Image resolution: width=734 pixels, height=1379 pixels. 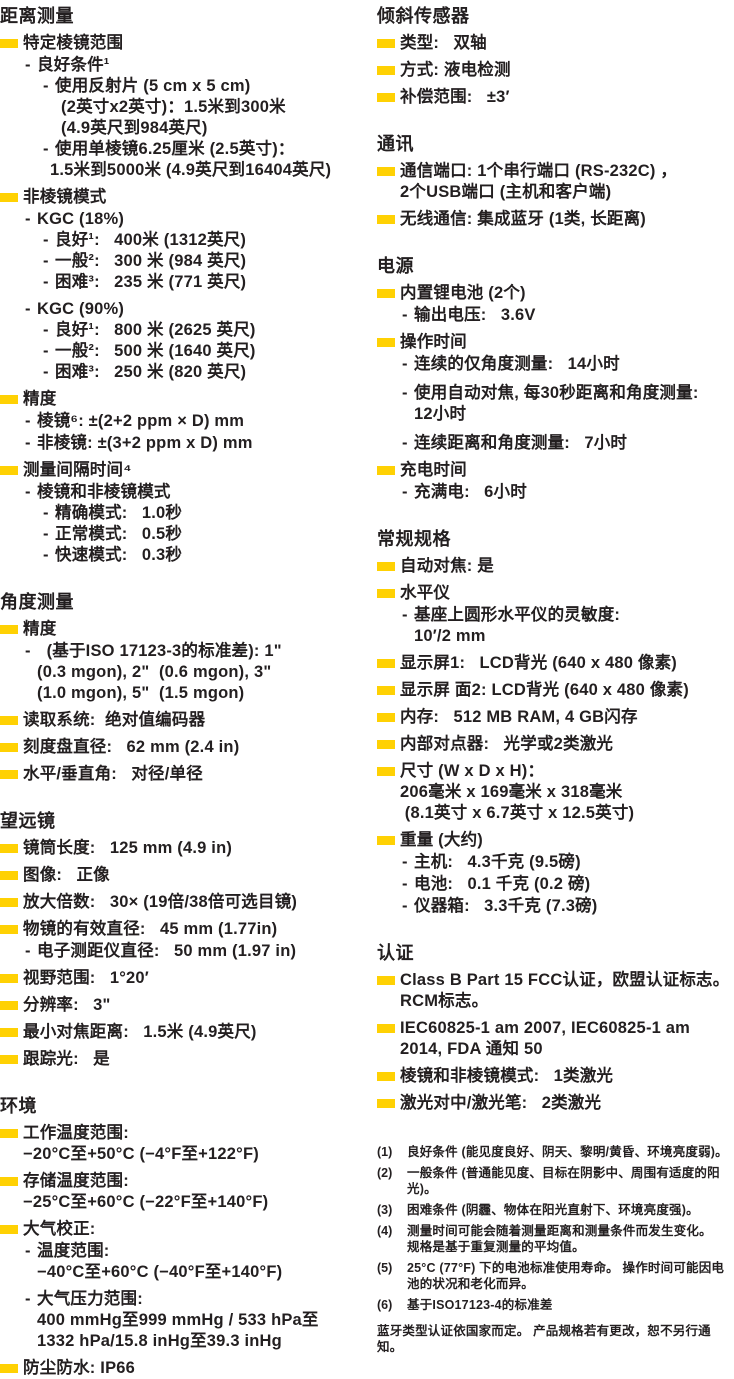 What do you see at coordinates (440, 414) in the screenshot?
I see `spec-text: 12小时` at bounding box center [440, 414].